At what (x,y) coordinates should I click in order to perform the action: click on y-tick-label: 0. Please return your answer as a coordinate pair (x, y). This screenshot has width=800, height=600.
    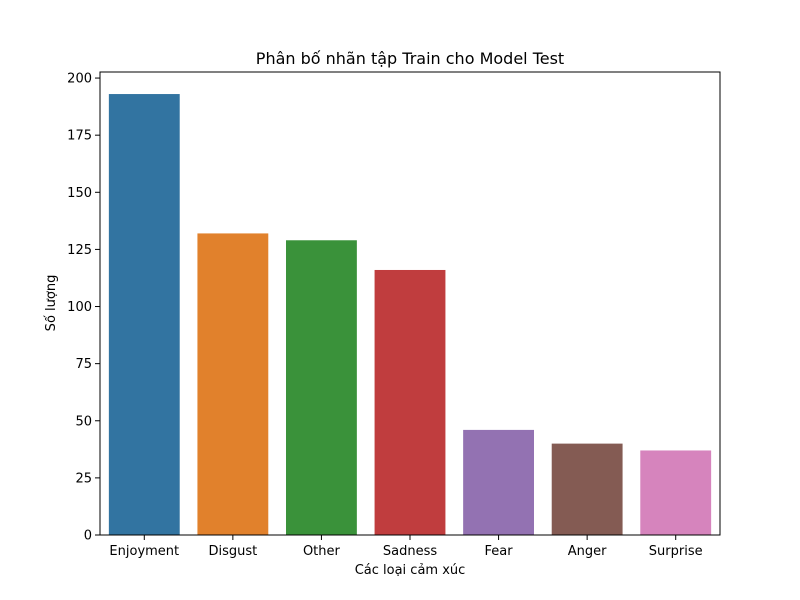
    Looking at the image, I should click on (88, 536).